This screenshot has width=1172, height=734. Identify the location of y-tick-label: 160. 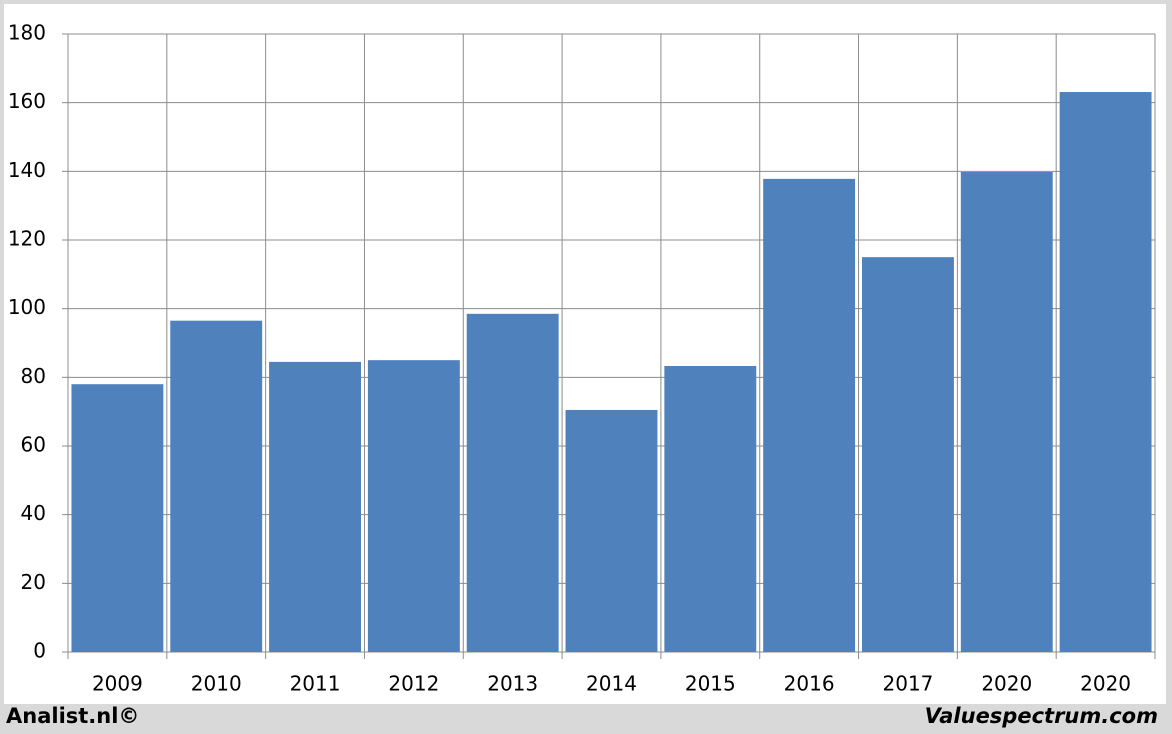
(27, 101).